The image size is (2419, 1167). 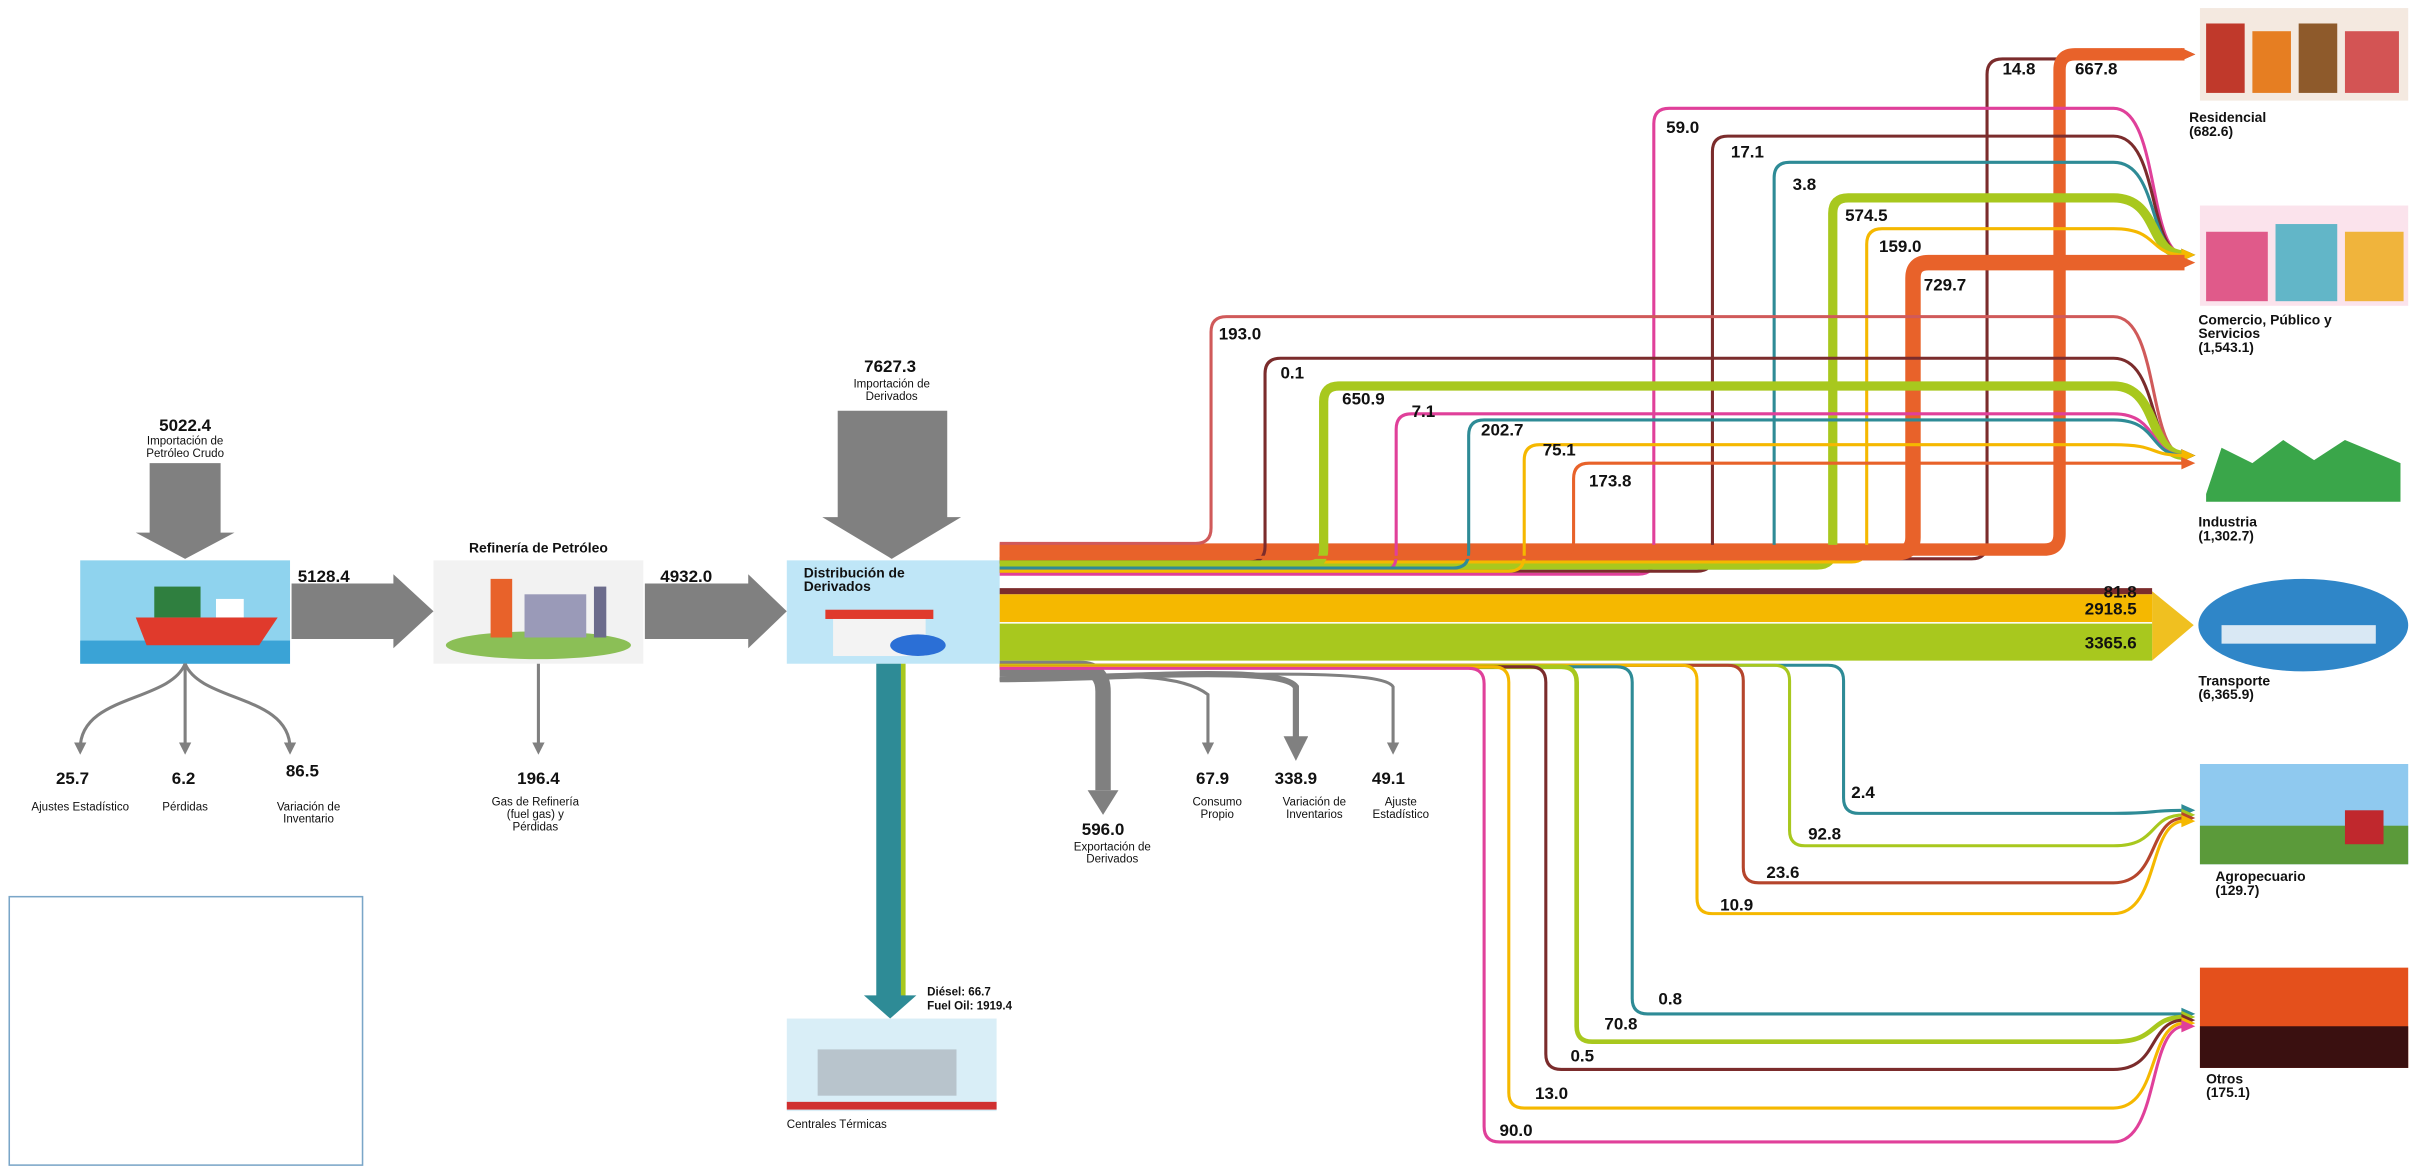 I want to click on sector-name: Transporte, so click(x=2234, y=680).